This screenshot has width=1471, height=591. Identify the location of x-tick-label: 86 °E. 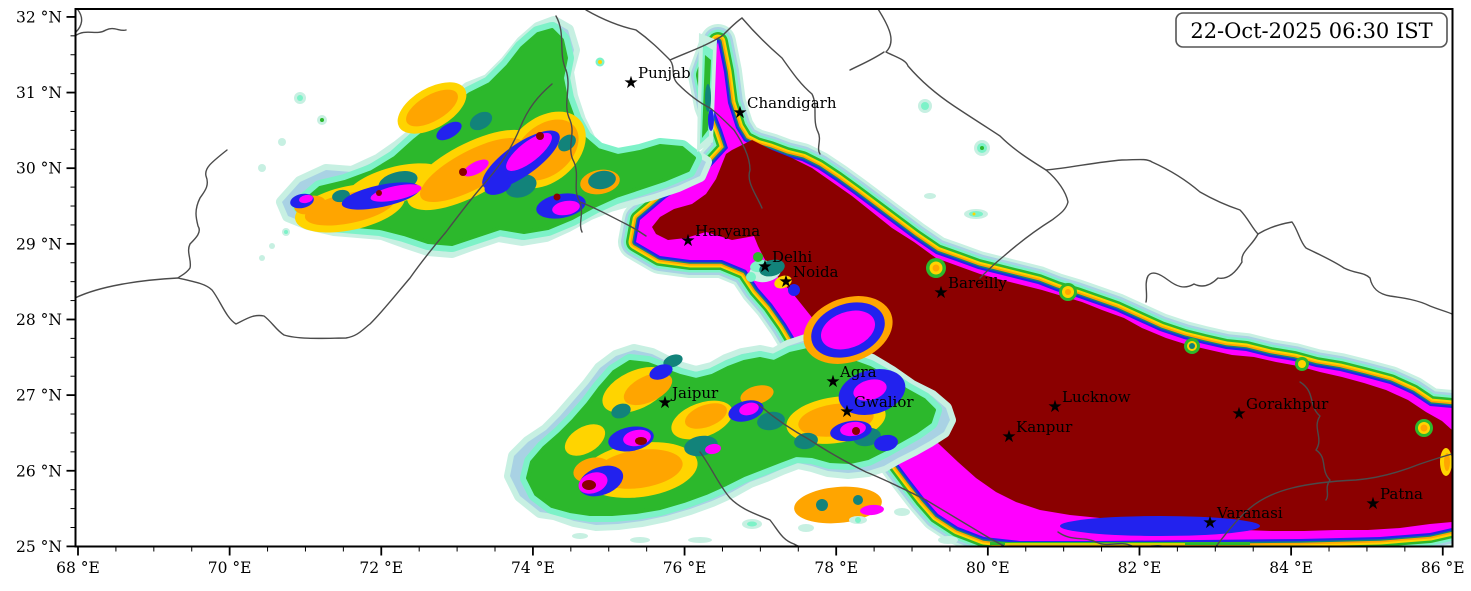
(1443, 568).